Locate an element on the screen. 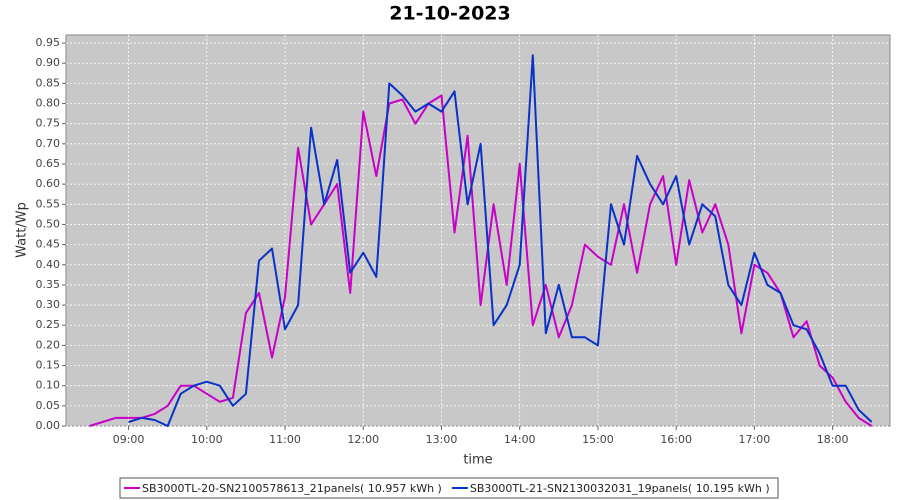  x-tick-label: 18:00 is located at coordinates (833, 439).